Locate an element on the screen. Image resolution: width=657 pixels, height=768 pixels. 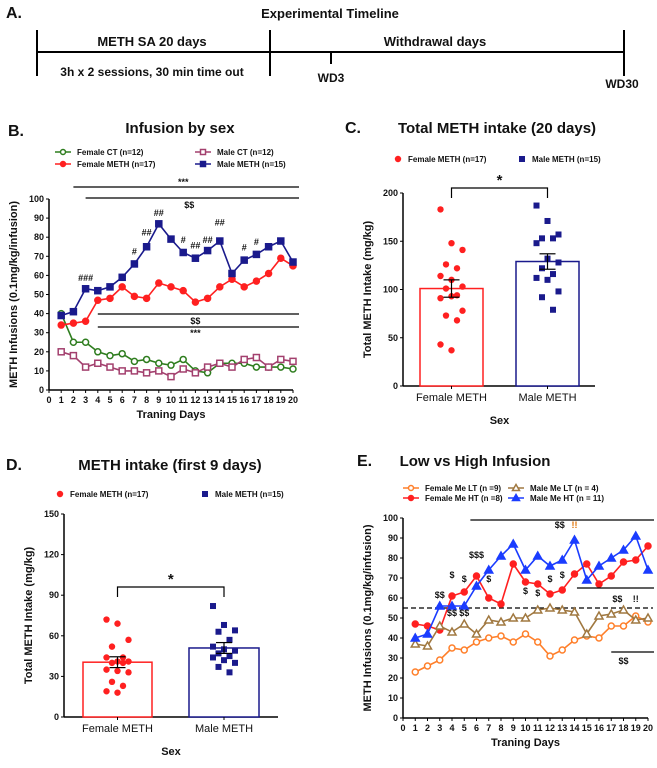
significance-label-secondary: !! is located at coordinates (575, 525).